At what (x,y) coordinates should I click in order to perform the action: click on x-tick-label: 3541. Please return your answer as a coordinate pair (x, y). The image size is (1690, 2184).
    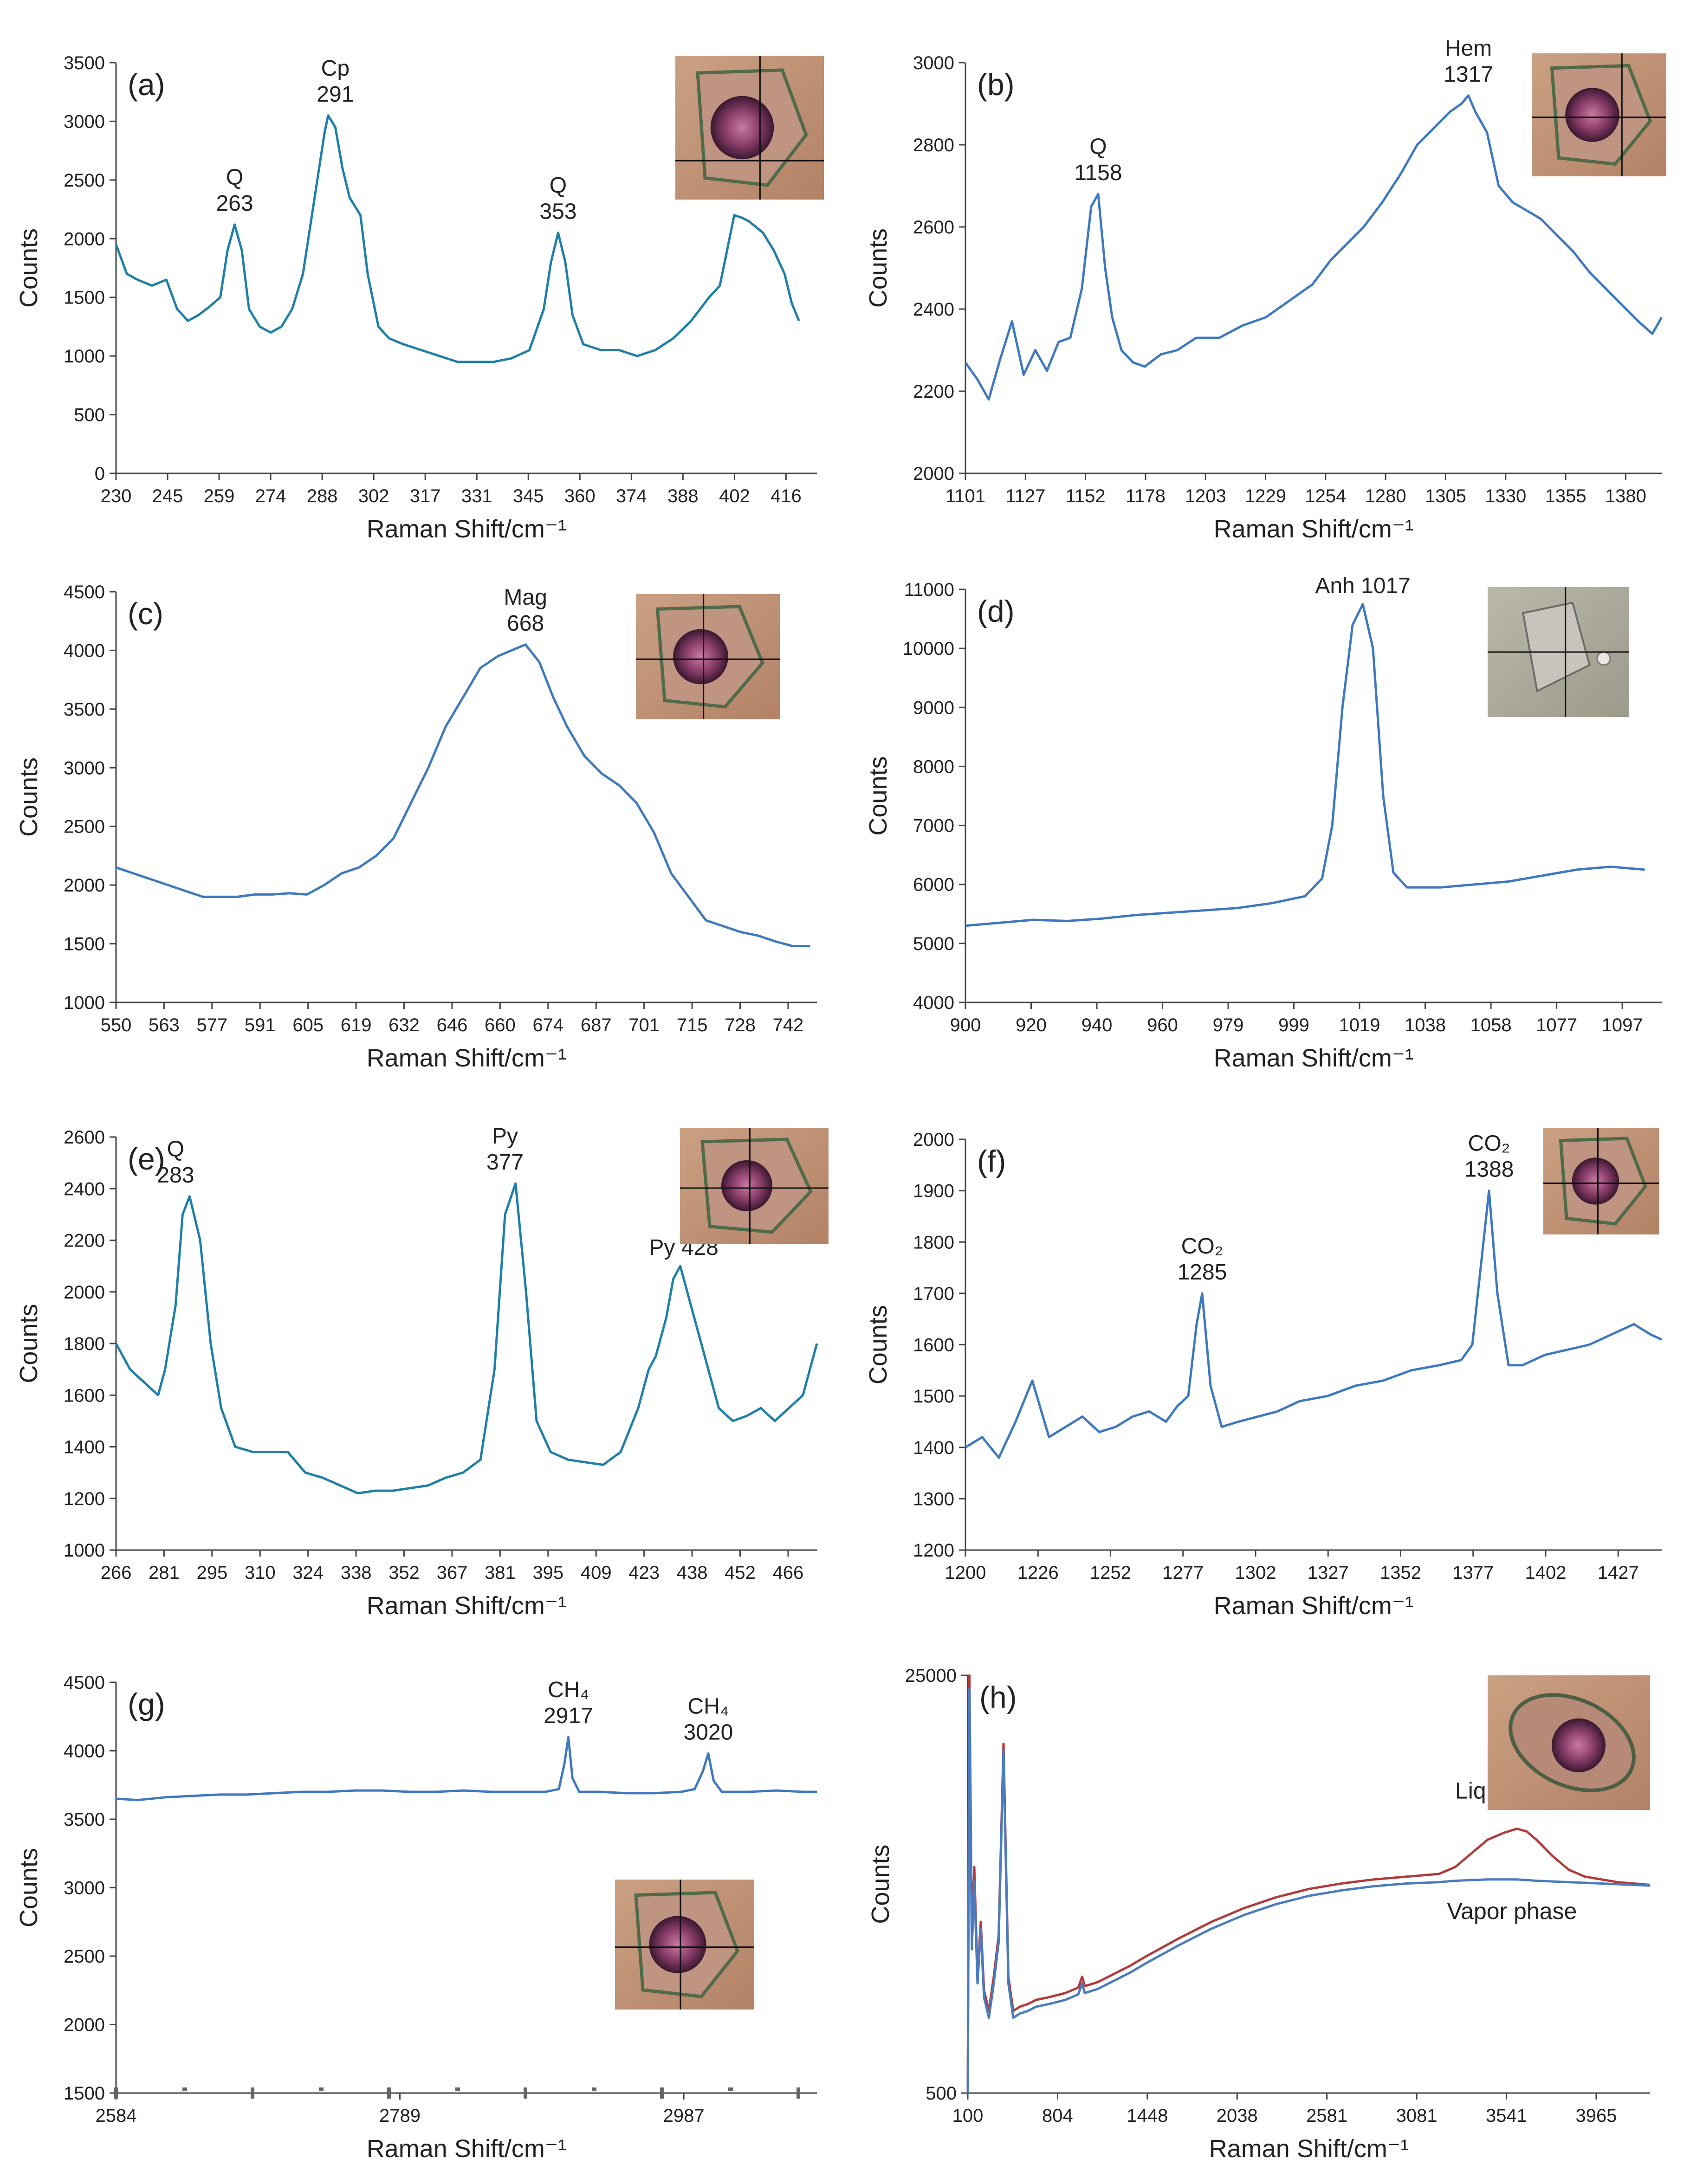
    Looking at the image, I should click on (1506, 2116).